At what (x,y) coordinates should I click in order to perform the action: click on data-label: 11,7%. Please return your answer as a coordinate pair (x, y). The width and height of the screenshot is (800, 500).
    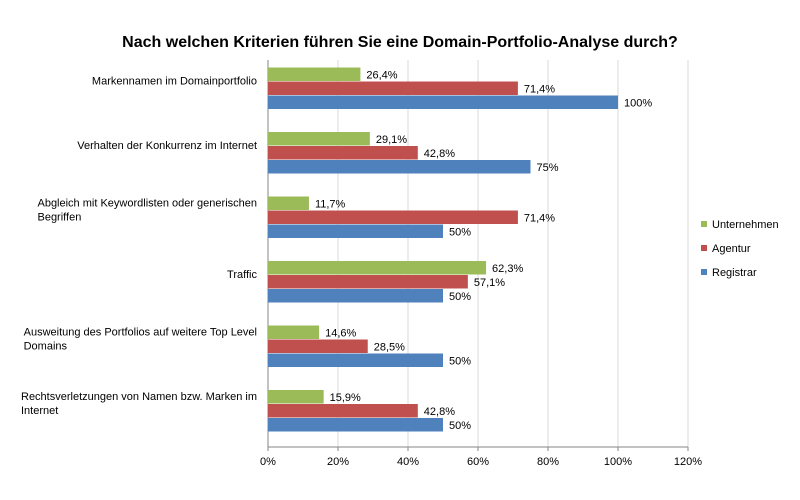
    Looking at the image, I should click on (330, 204).